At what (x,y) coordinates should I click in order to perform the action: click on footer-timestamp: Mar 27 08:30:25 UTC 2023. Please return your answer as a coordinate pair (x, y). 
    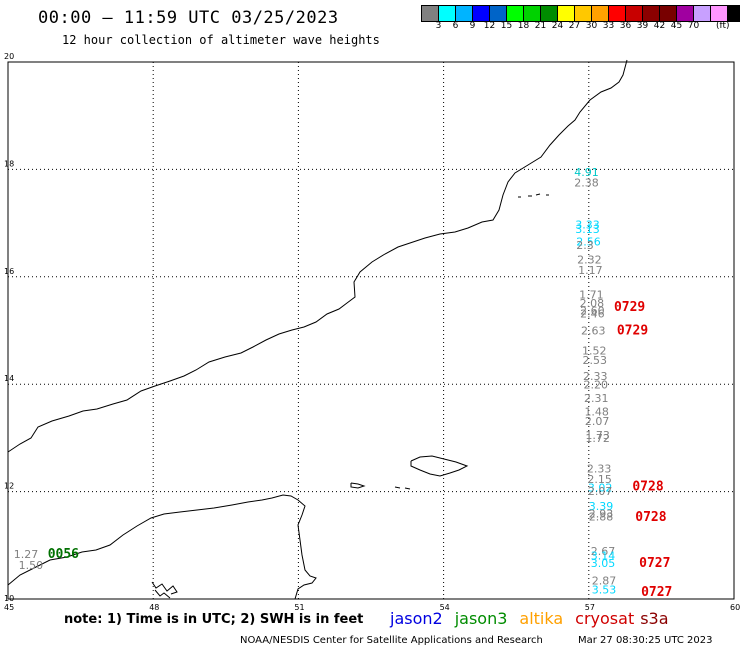
    Looking at the image, I should click on (645, 640).